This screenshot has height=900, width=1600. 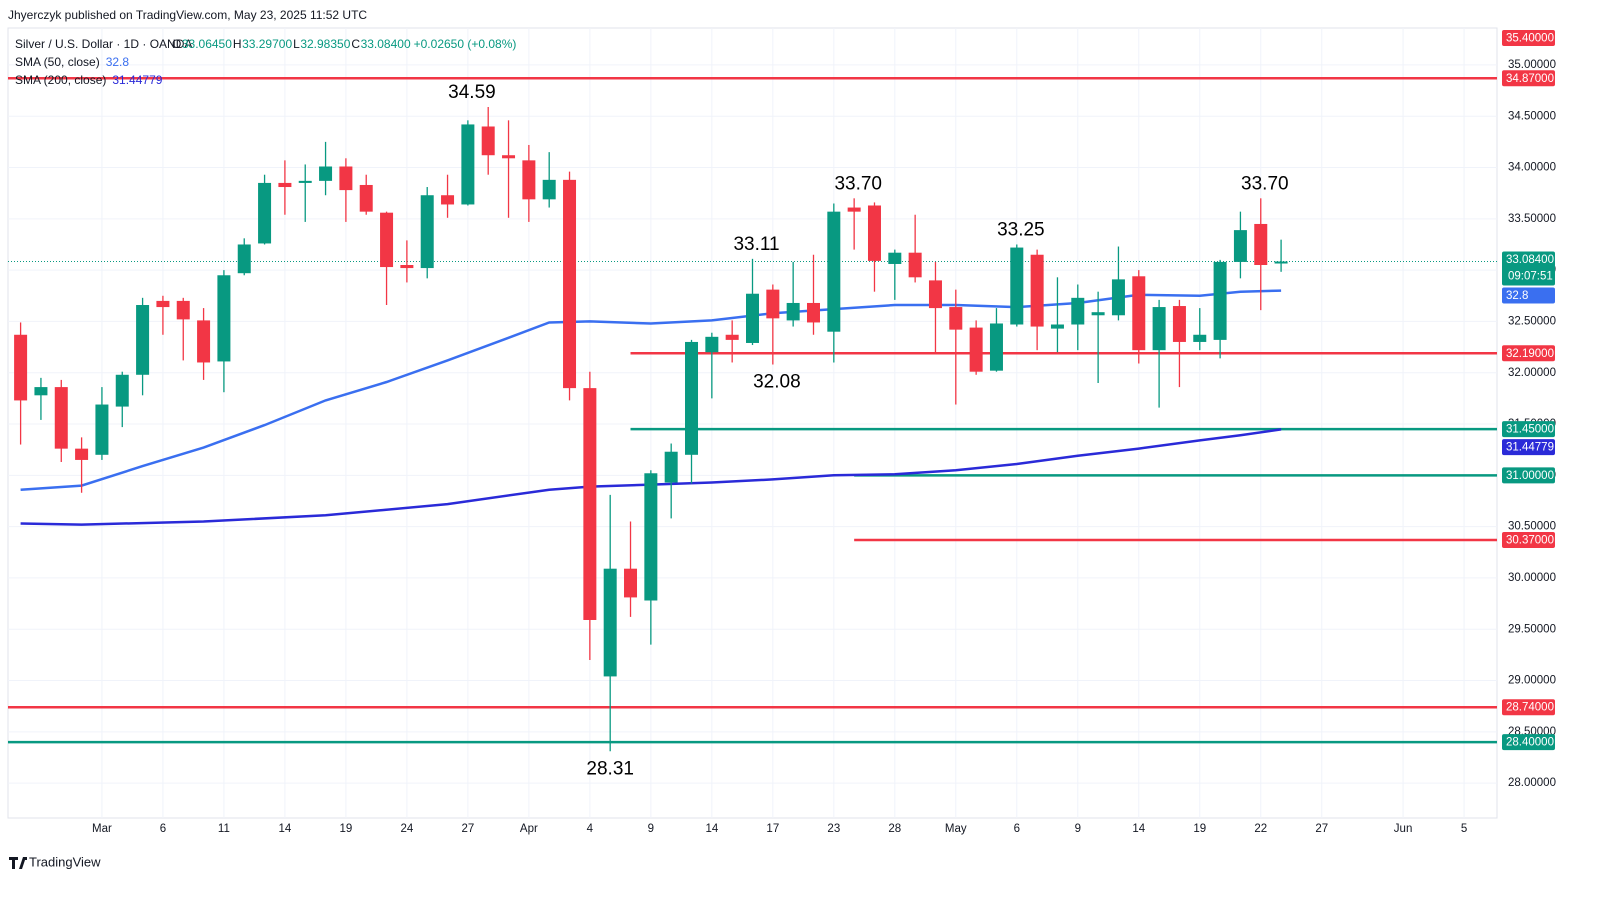 I want to click on y-tick-label: 35.00000, so click(x=1532, y=65).